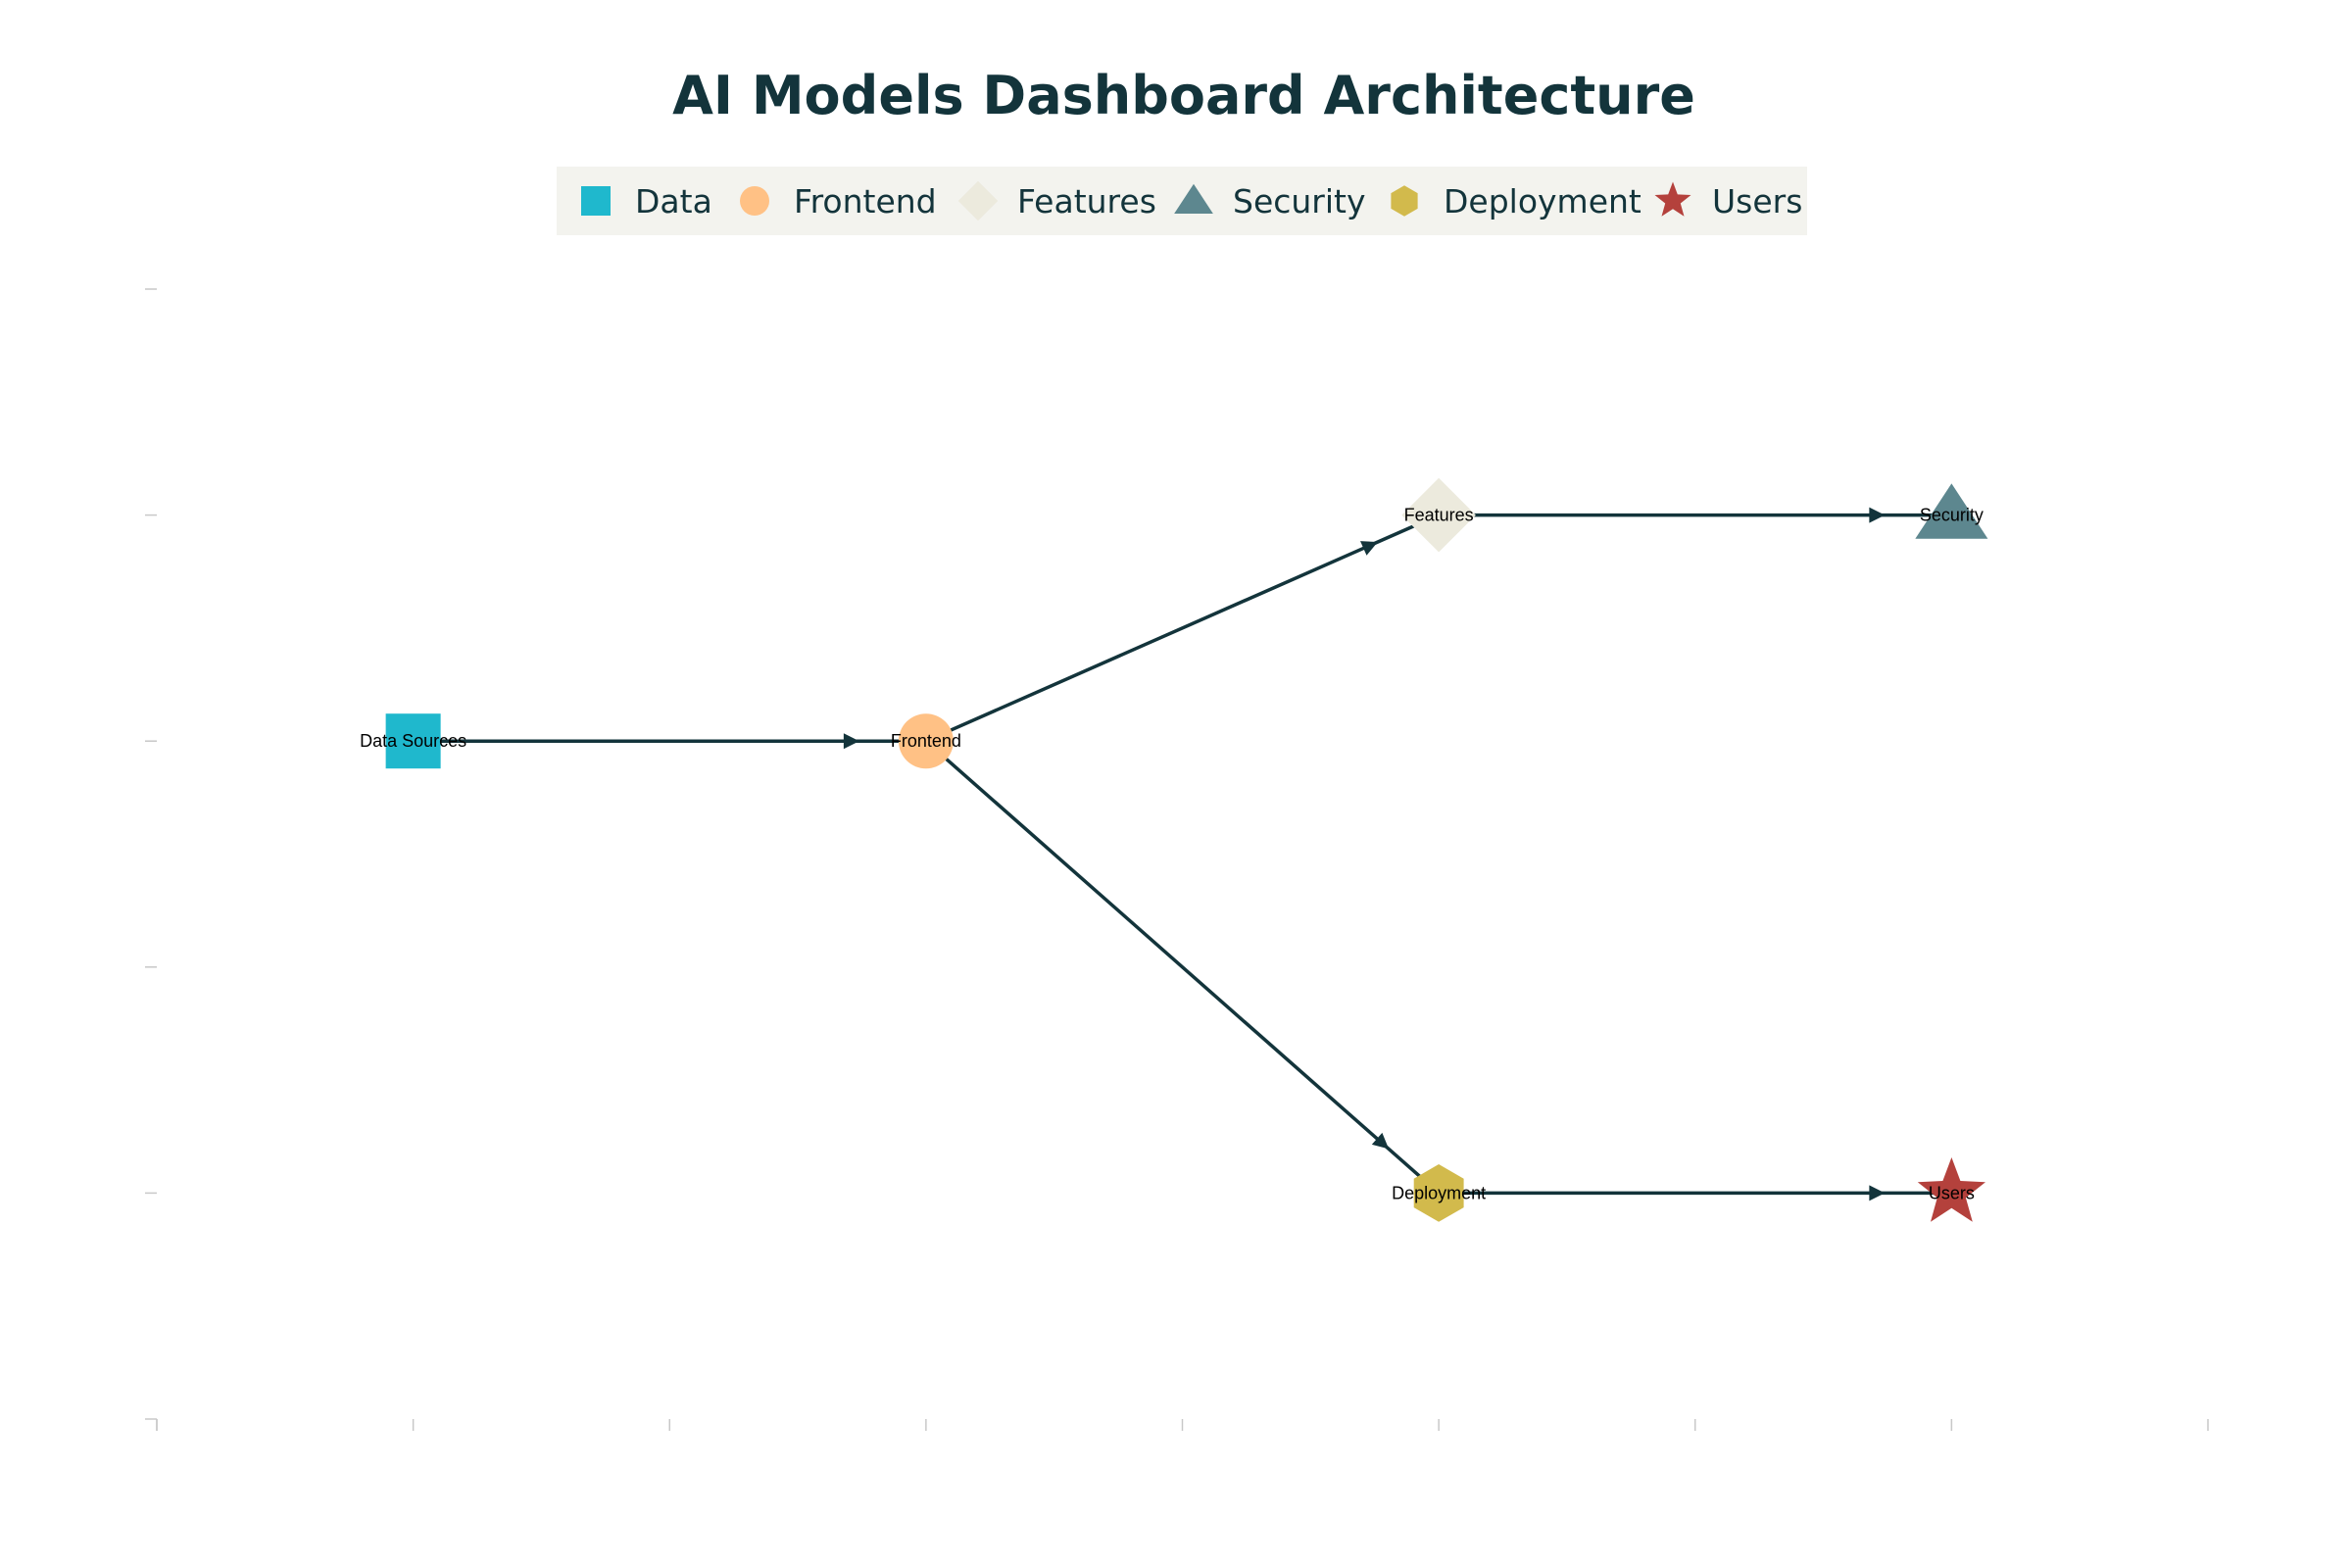 The height and width of the screenshot is (1568, 2352). Describe the element at coordinates (1695, 1193) in the screenshot. I see `edge-deployment-users` at that location.